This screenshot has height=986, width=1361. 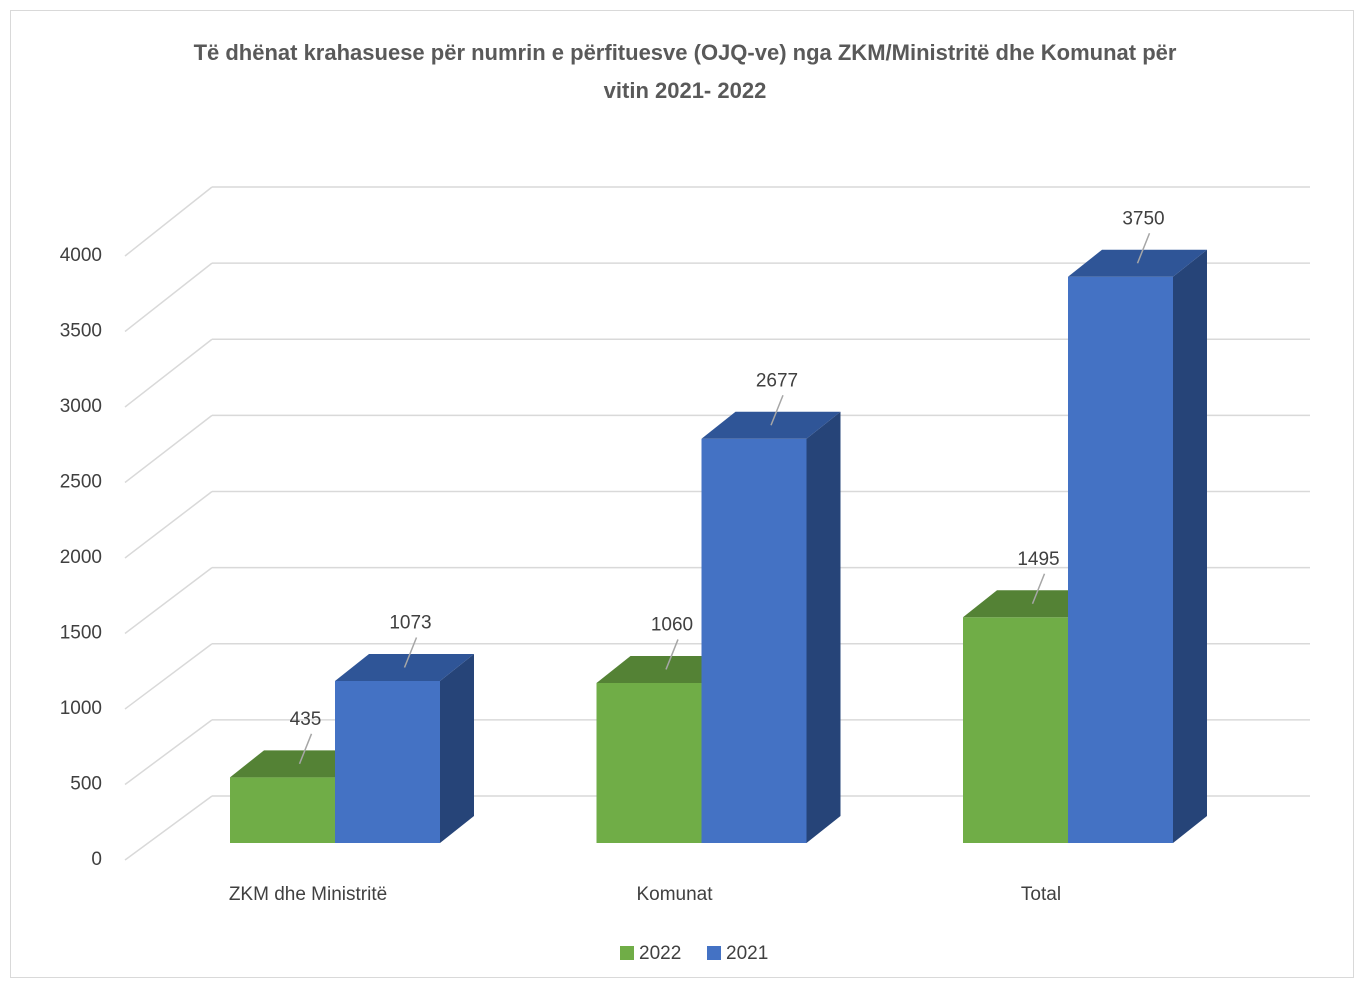 What do you see at coordinates (674, 894) in the screenshot?
I see `x-tick-label: Komunat` at bounding box center [674, 894].